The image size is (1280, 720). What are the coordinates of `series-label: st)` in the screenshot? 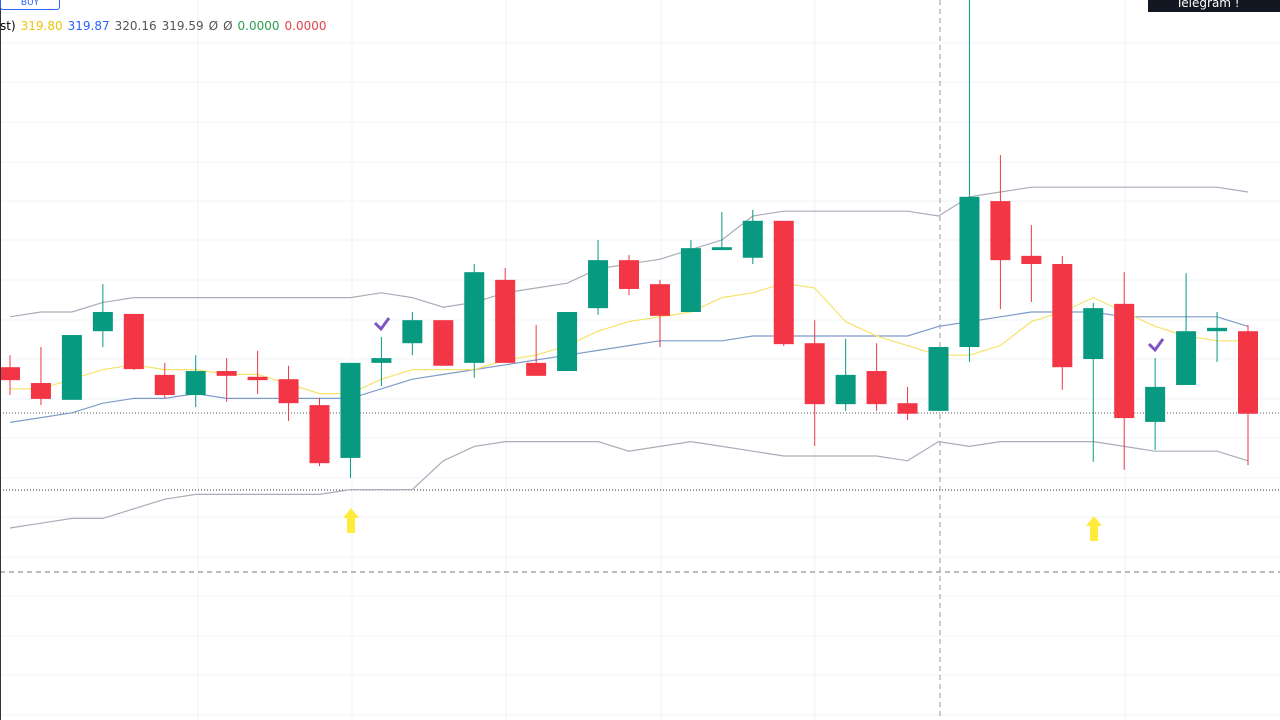 It's located at (8, 26).